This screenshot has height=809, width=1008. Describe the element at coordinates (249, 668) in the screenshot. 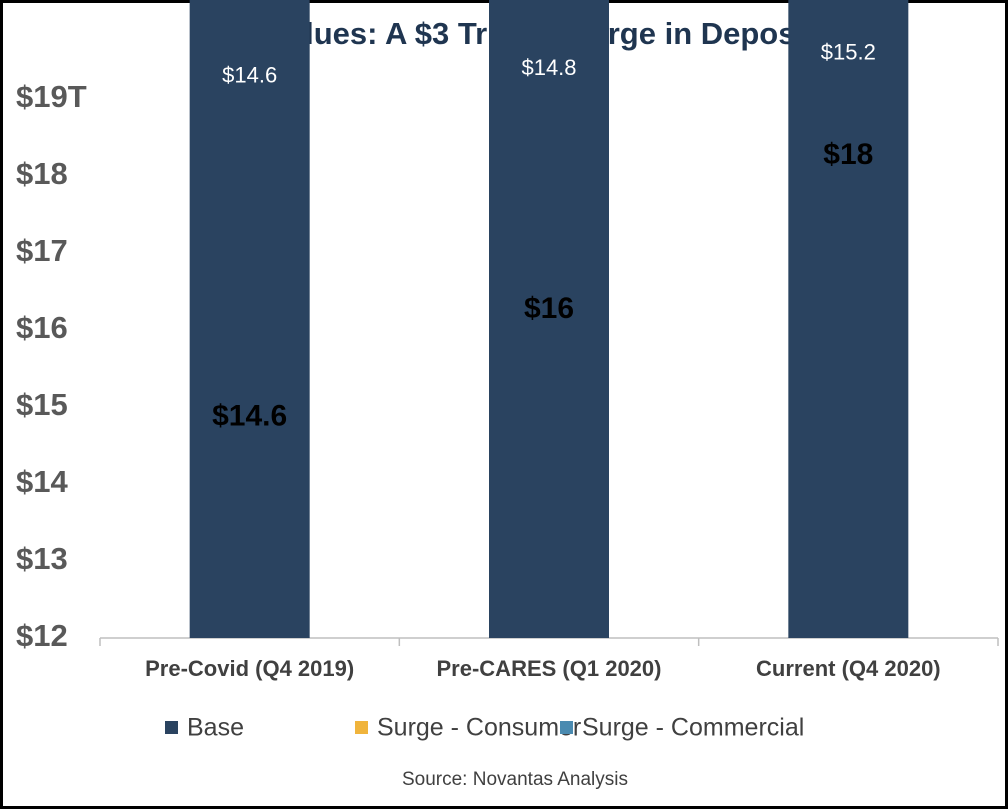

I see `x-tick-label: Pre-Covid (Q4 2019)` at that location.